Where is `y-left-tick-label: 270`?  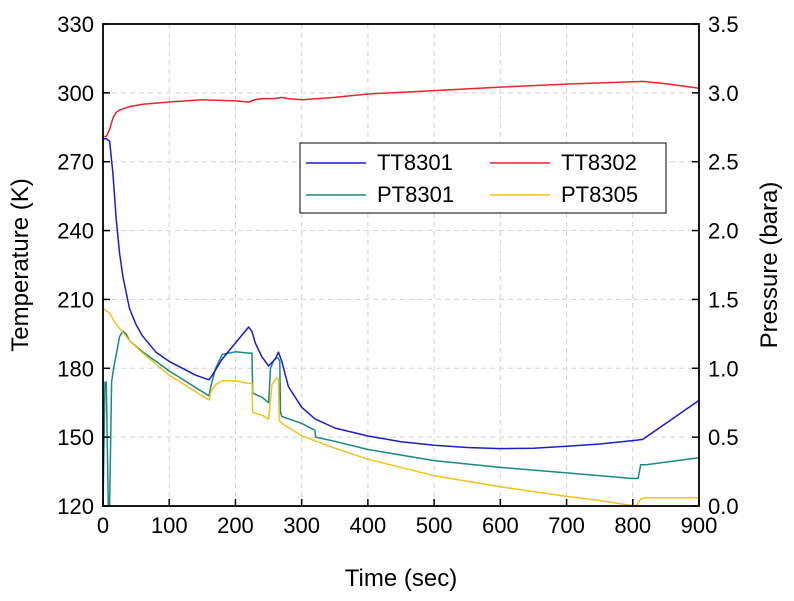
y-left-tick-label: 270 is located at coordinates (75, 162).